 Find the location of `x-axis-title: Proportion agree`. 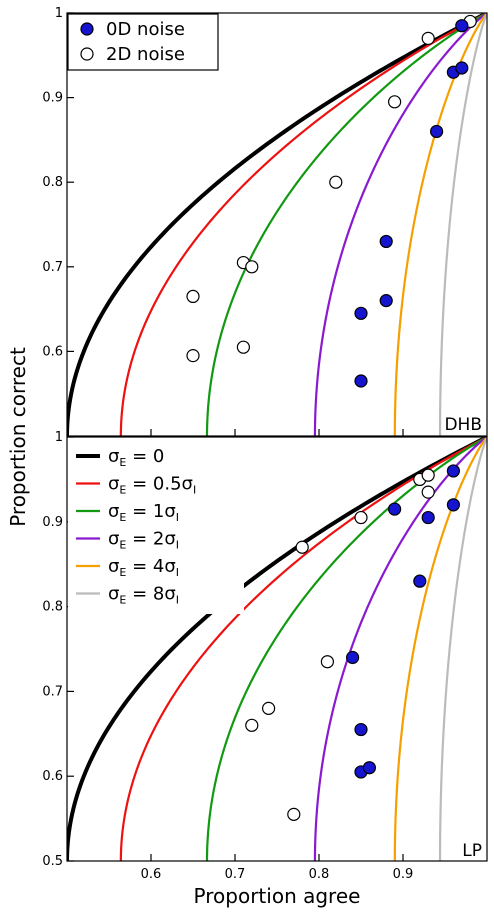

x-axis-title: Proportion agree is located at coordinates (277, 896).